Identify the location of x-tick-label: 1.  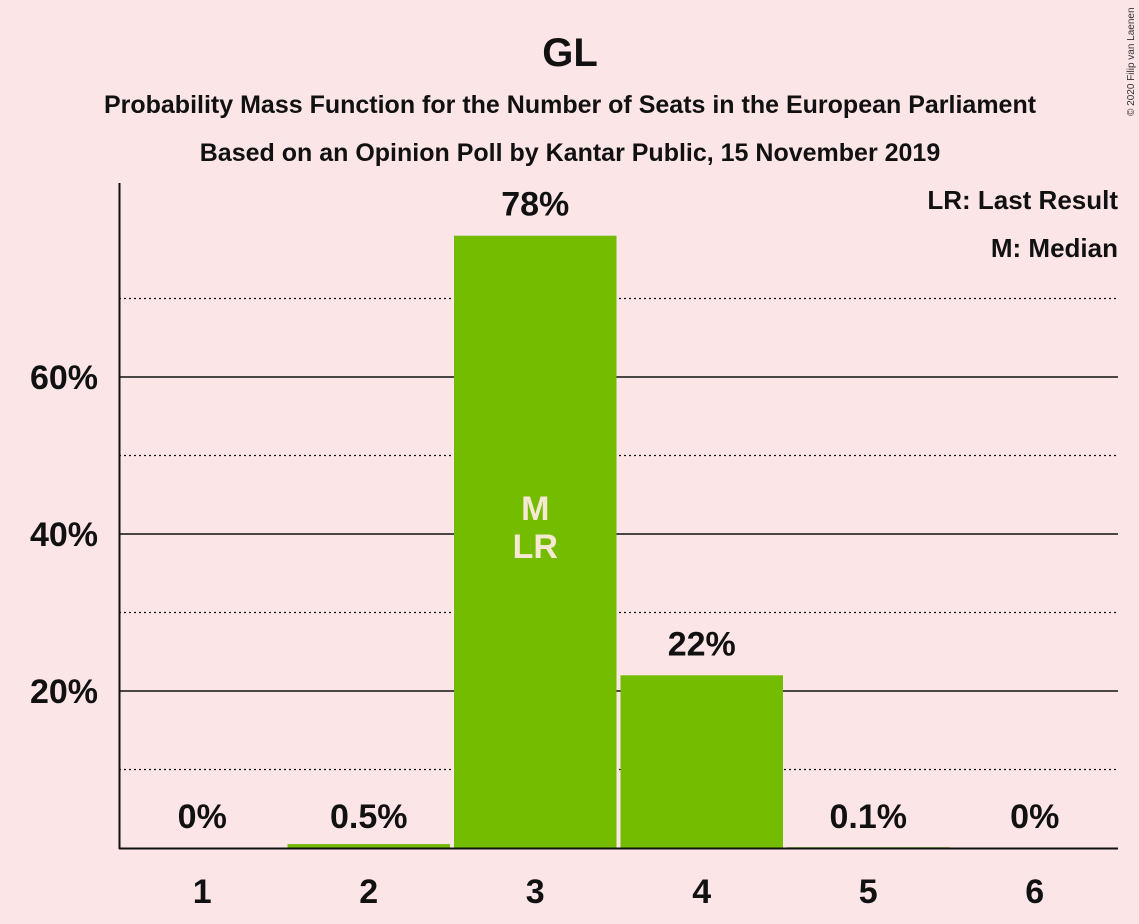
(202, 892).